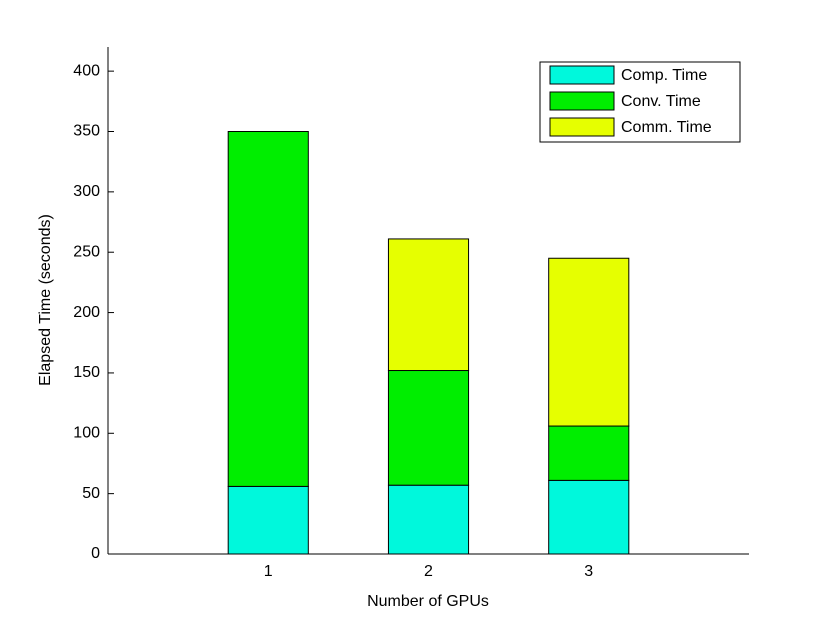  Describe the element at coordinates (86, 372) in the screenshot. I see `y-tick-label: 150` at that location.